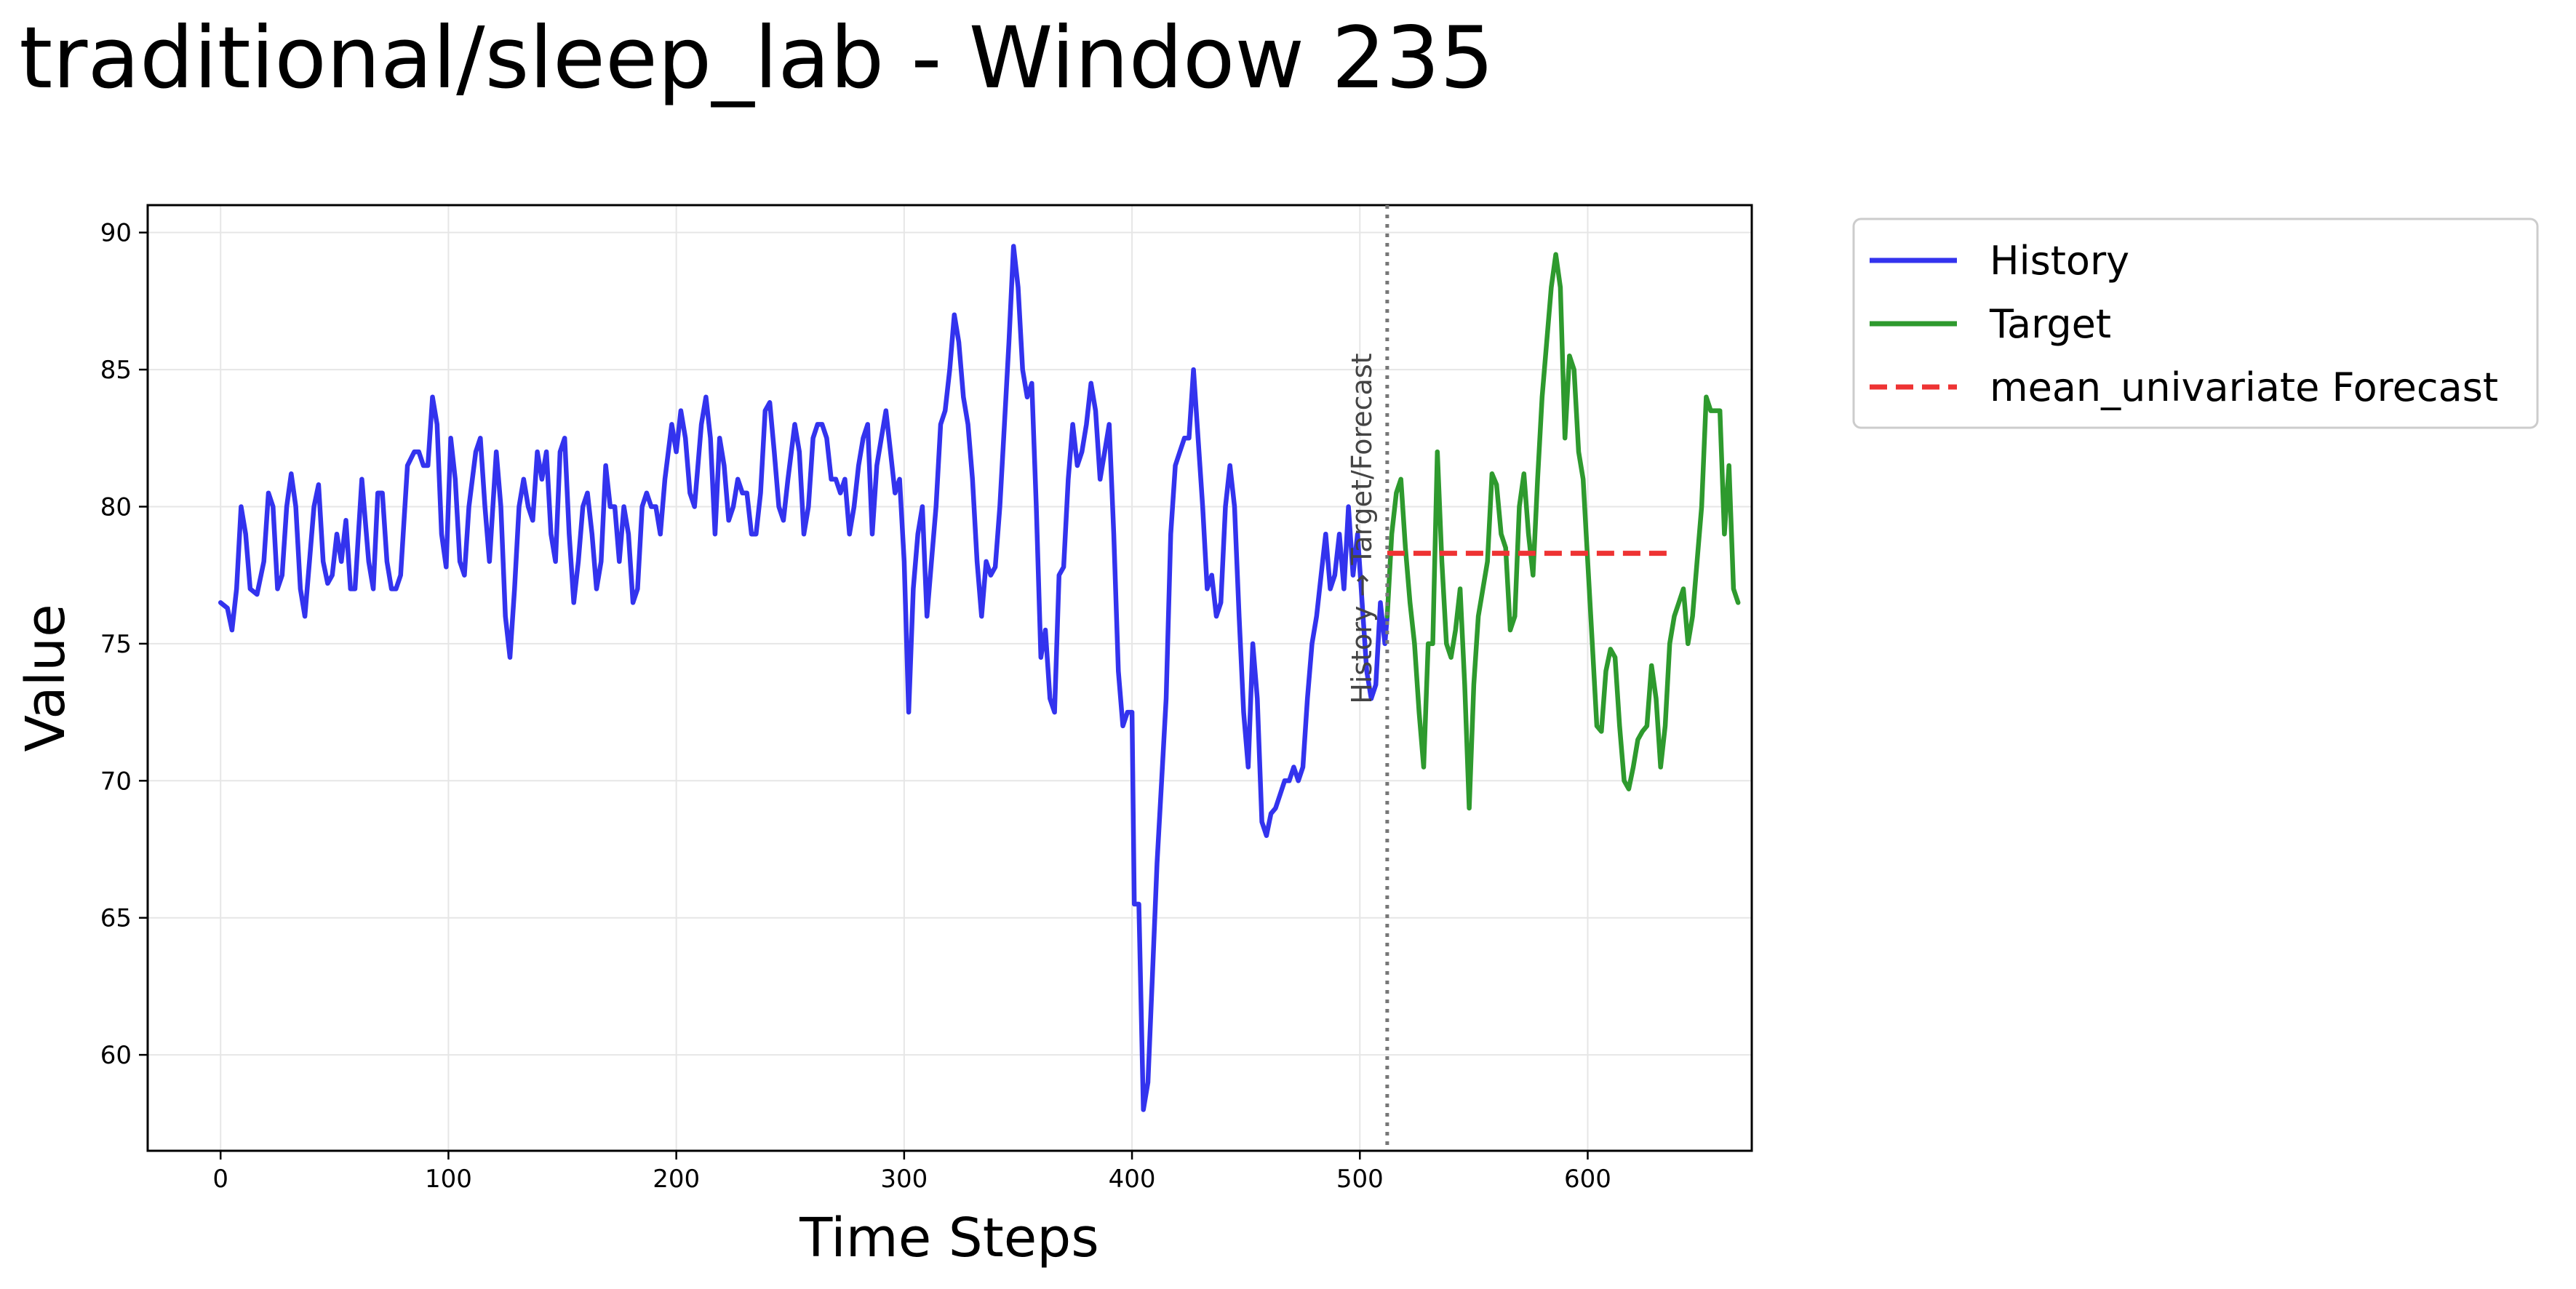 Image resolution: width=2576 pixels, height=1289 pixels. What do you see at coordinates (904, 1179) in the screenshot?
I see `x-tick-label: 300` at bounding box center [904, 1179].